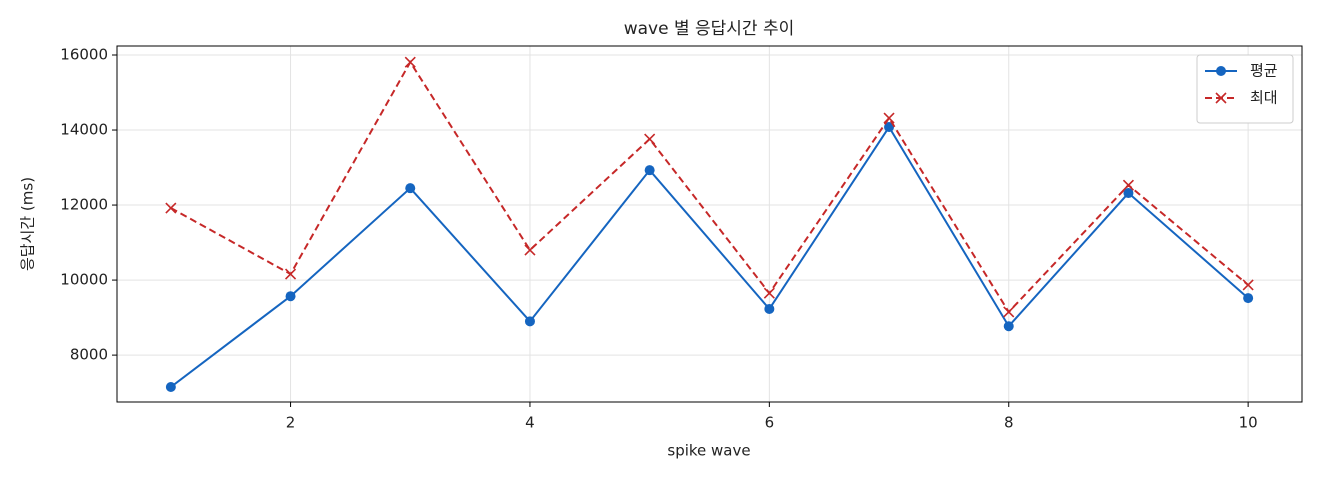 The image size is (1320, 480). Describe the element at coordinates (770, 423) in the screenshot. I see `x-tick-label: 6` at that location.